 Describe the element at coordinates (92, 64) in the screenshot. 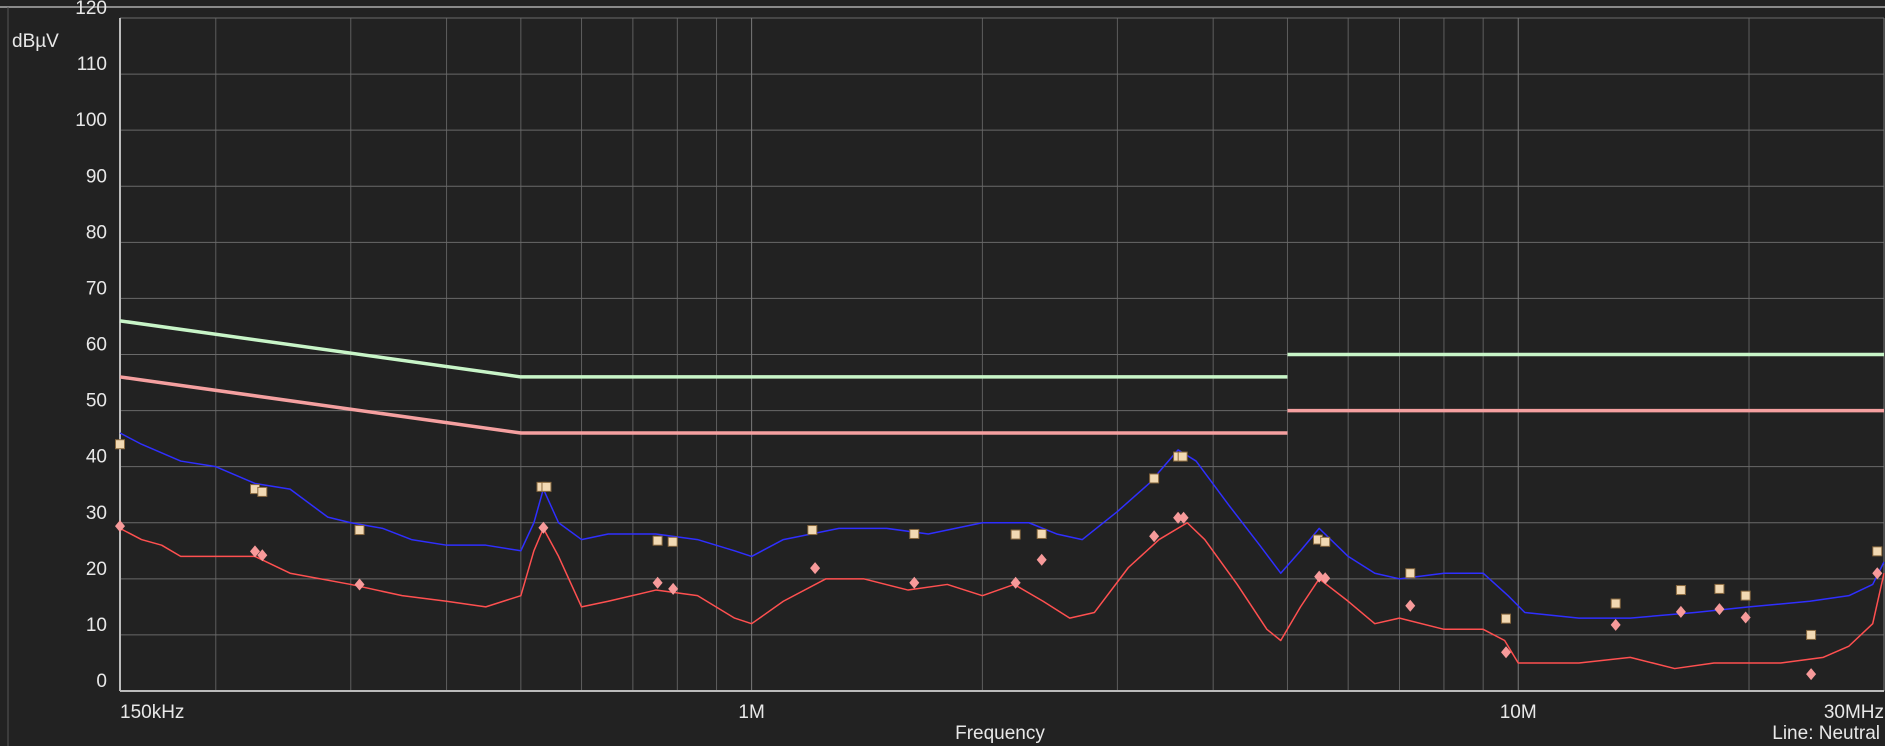

I see `y-tick-label: 110` at that location.